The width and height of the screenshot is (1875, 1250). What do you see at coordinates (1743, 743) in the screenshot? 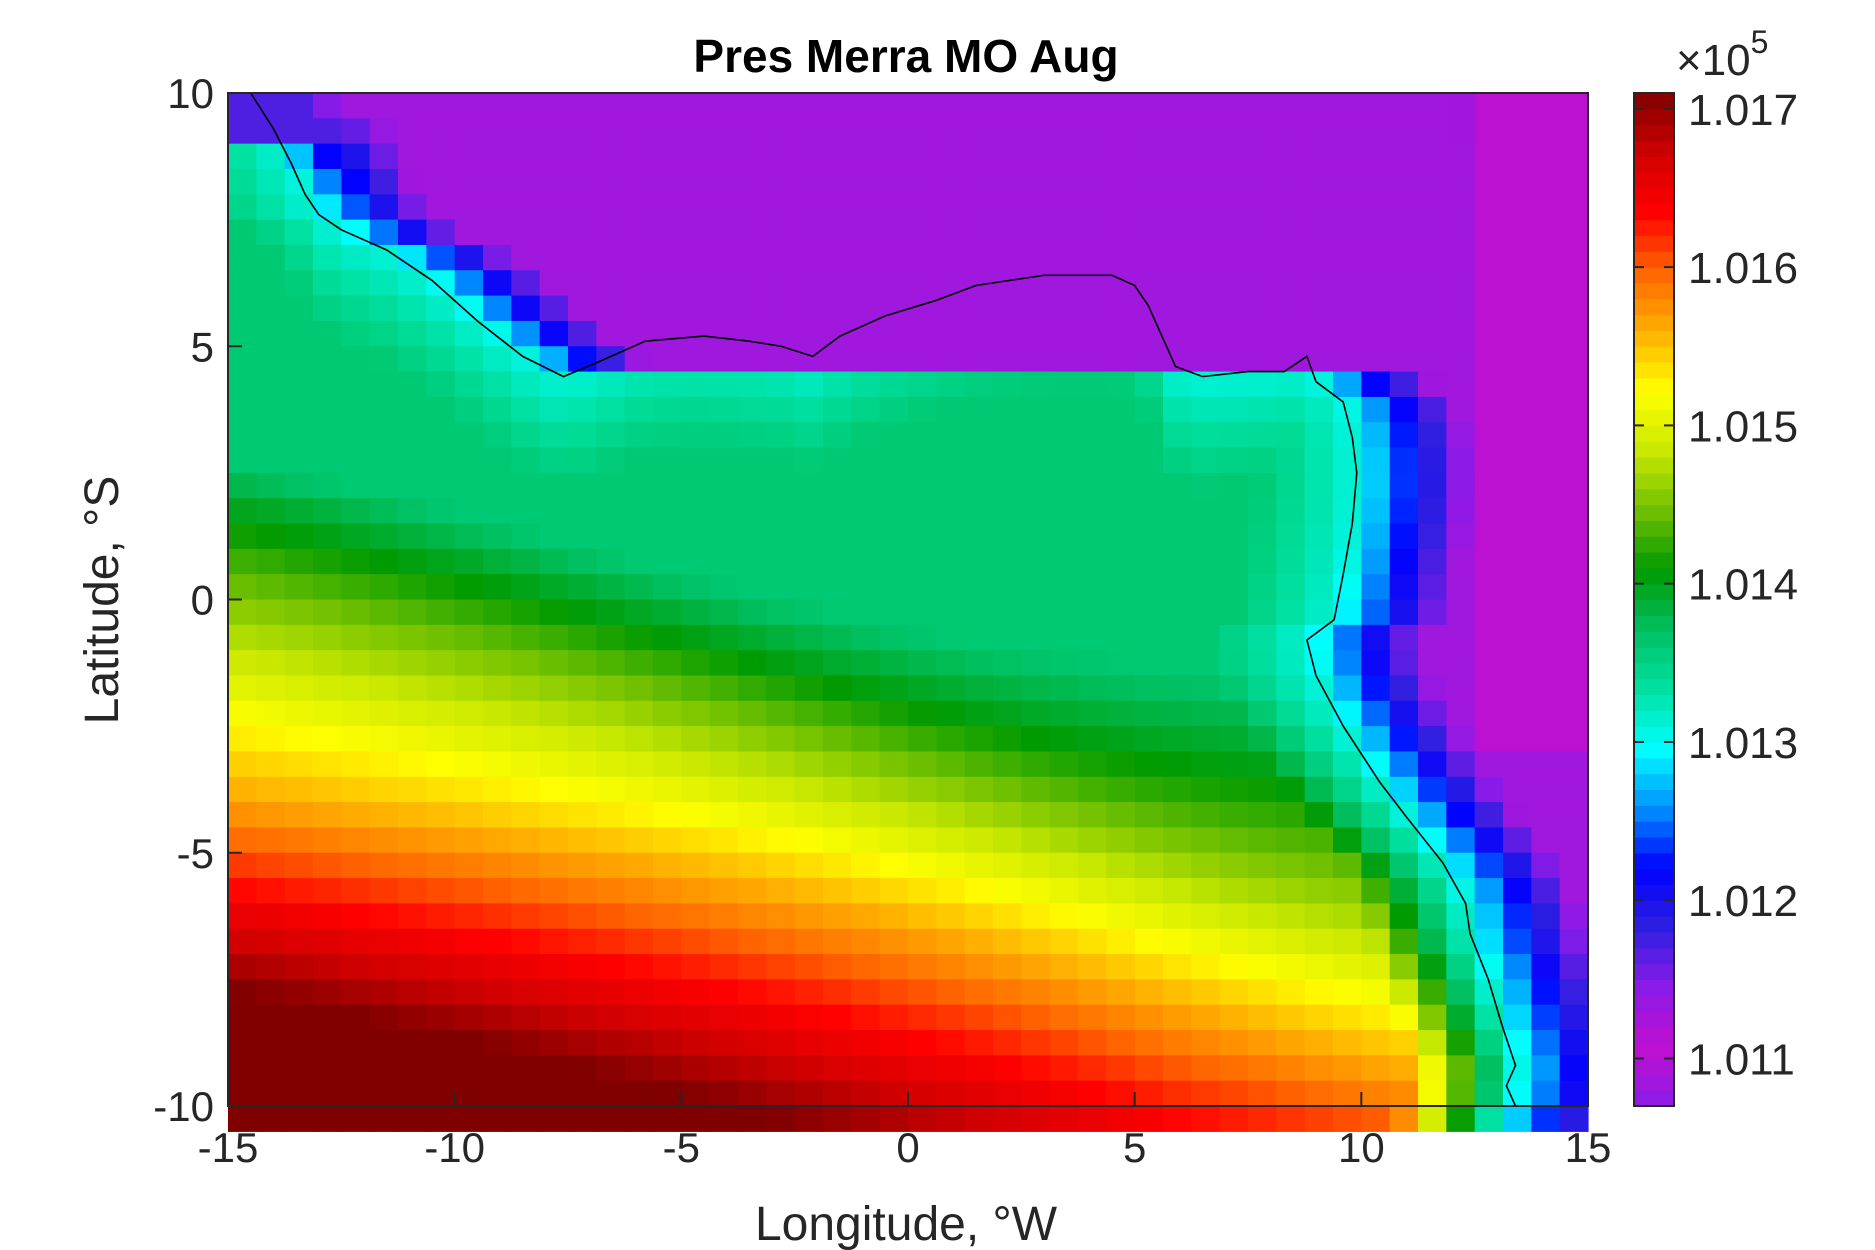
I see `colorbar-tick-label: 1.013` at bounding box center [1743, 743].